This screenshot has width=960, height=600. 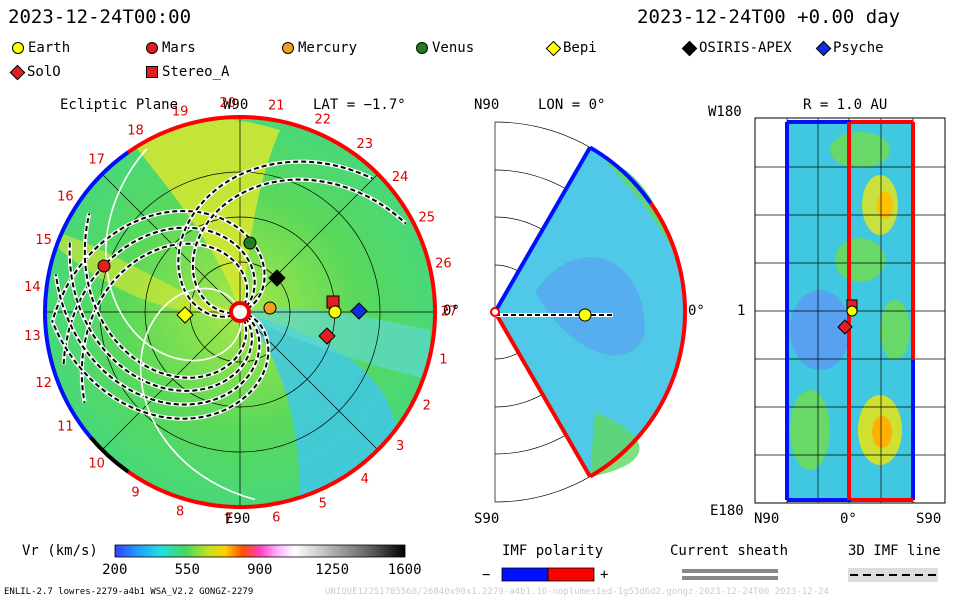 What do you see at coordinates (525, 574) in the screenshot?
I see `imf-negative-swatch` at bounding box center [525, 574].